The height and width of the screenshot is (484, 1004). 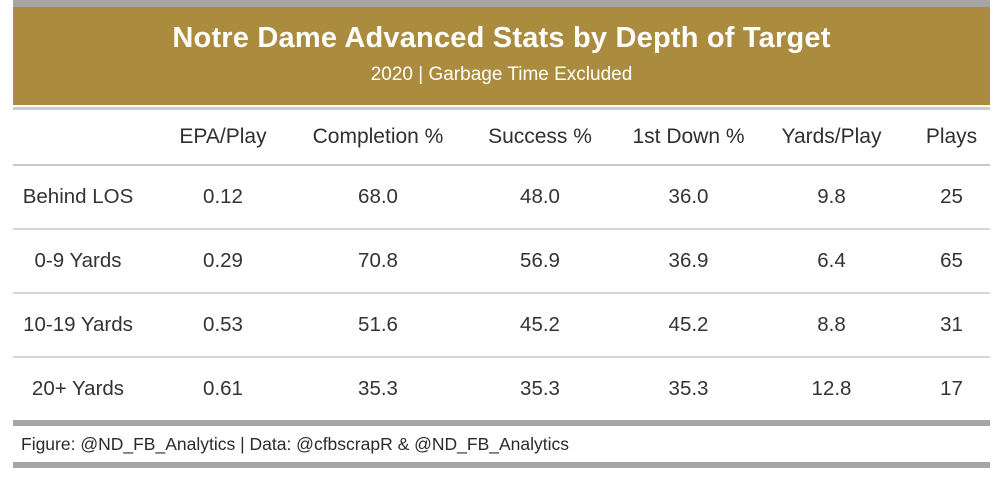 What do you see at coordinates (223, 197) in the screenshot?
I see `cell-epa-play: 0.12` at bounding box center [223, 197].